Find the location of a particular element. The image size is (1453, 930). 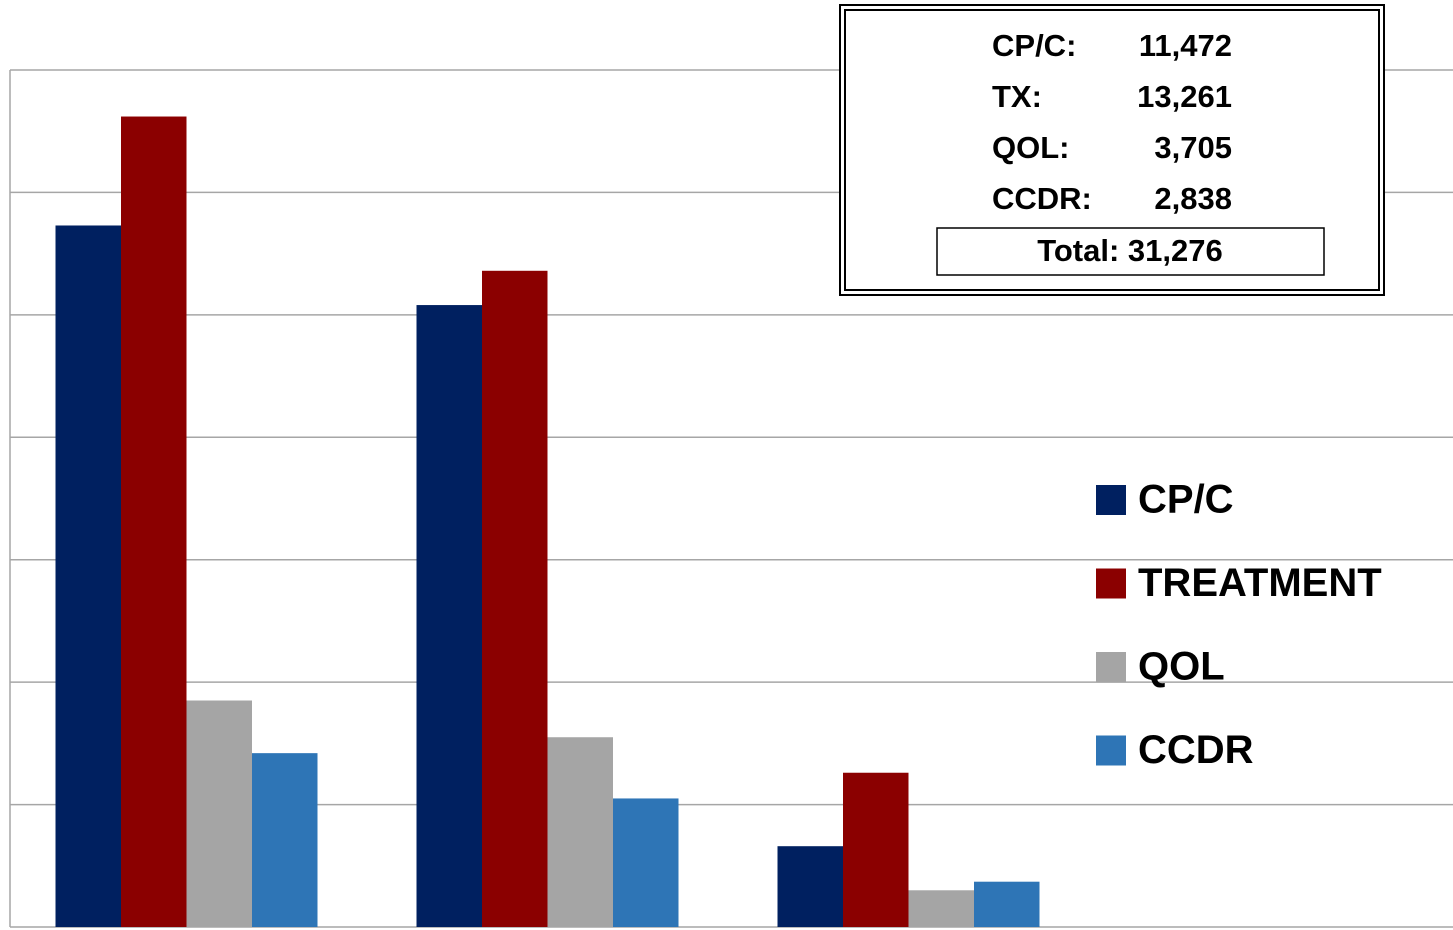

annotation-box is located at coordinates (1112, 150).